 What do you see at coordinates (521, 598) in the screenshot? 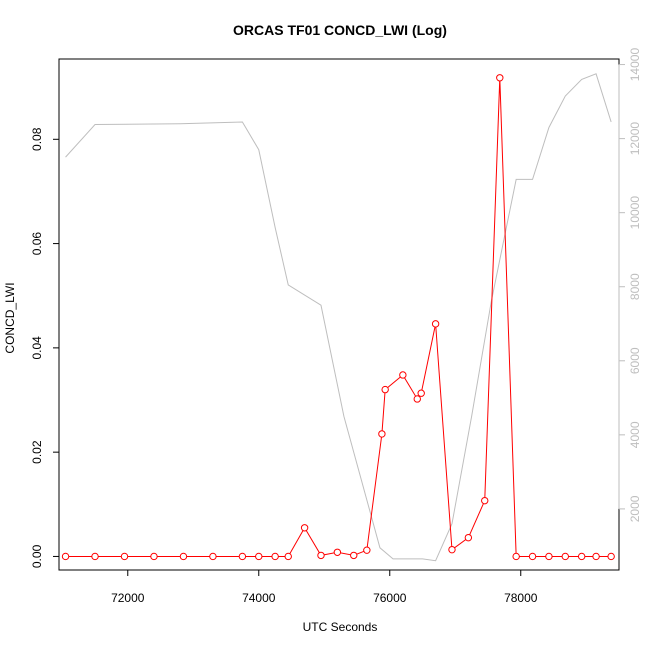
I see `x-tick-label: 78000` at bounding box center [521, 598].